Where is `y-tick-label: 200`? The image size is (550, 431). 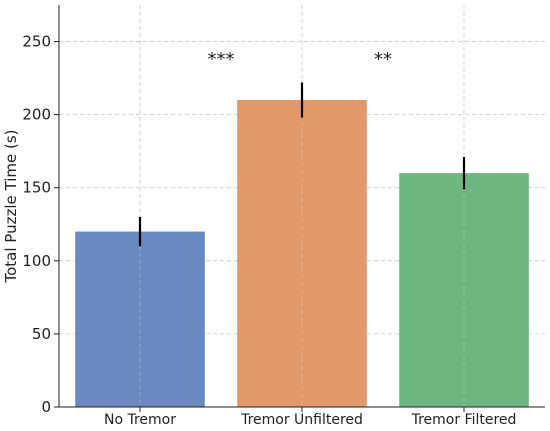 y-tick-label: 200 is located at coordinates (36, 115).